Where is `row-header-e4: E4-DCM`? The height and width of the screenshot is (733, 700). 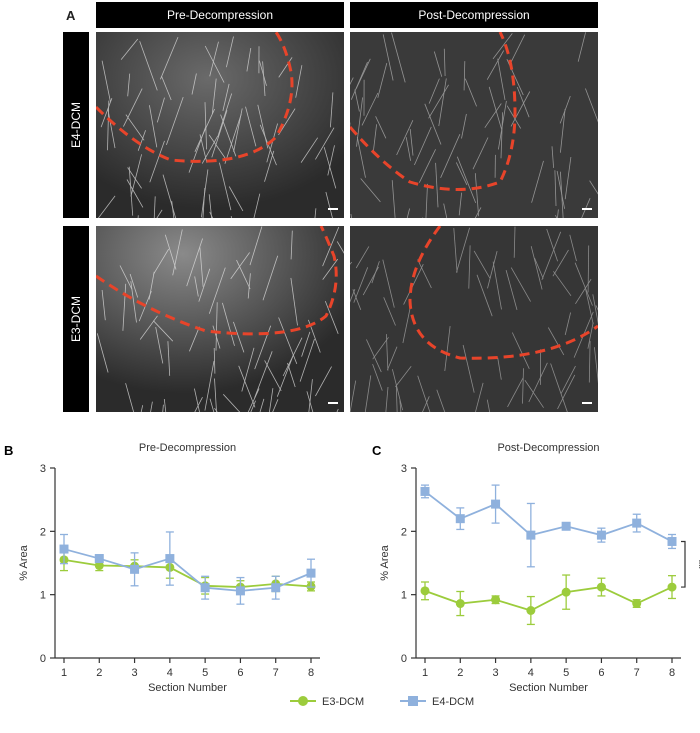
row-header-e4: E4-DCM is located at coordinates (76, 125).